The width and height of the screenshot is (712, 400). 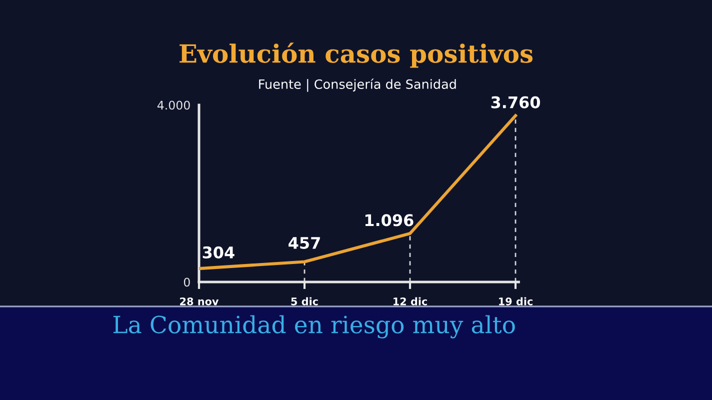 I want to click on data-label: 3.760, so click(x=515, y=102).